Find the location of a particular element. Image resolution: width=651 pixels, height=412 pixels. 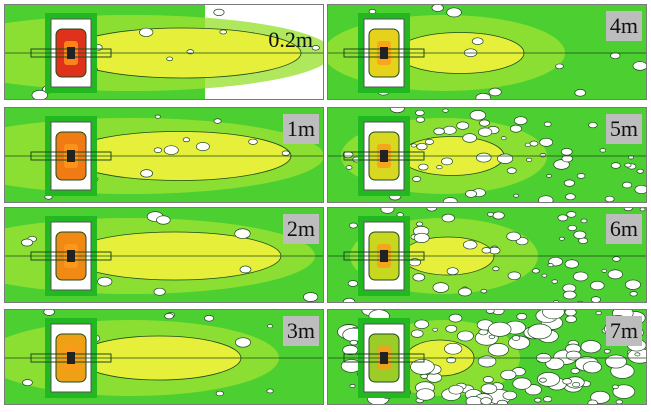

panel-6m: 6m is located at coordinates (487, 255).